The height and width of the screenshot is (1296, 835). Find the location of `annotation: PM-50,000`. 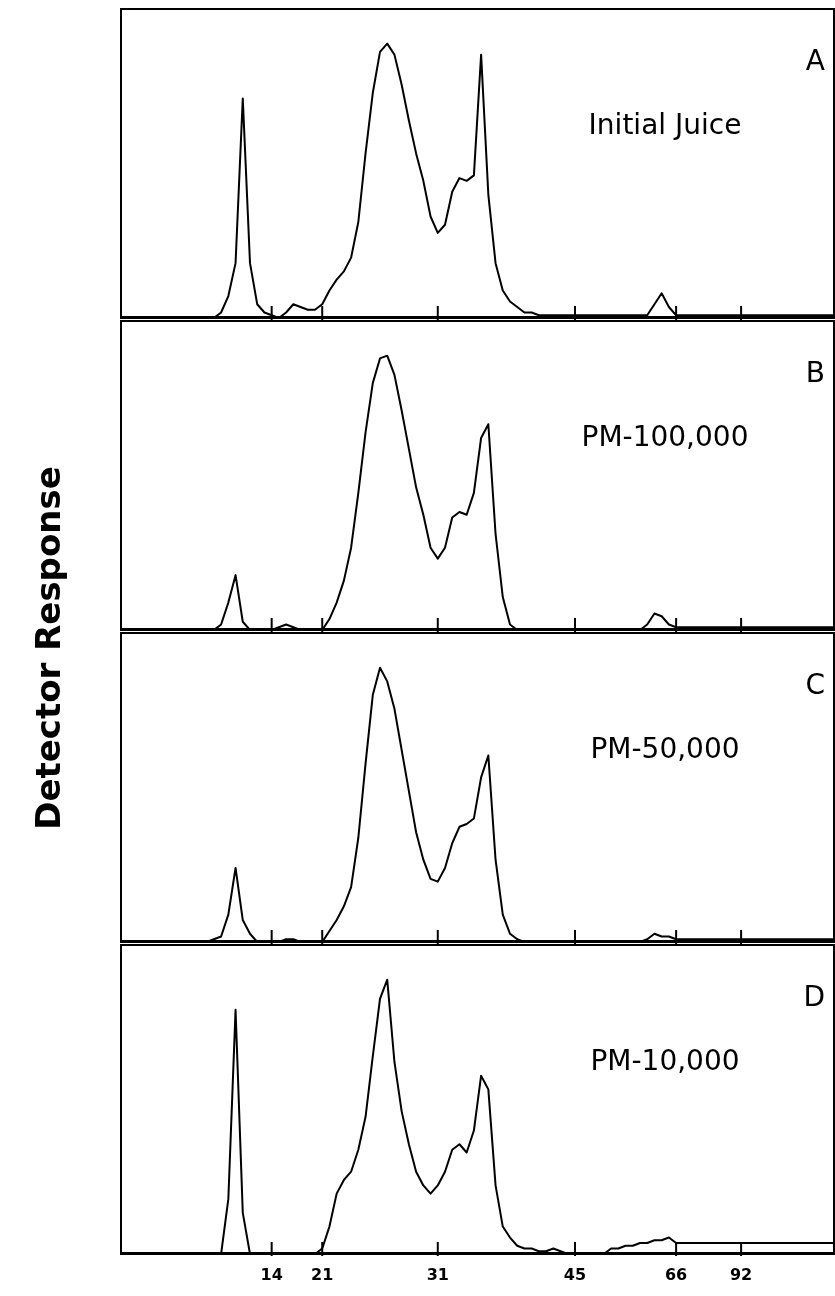

annotation: PM-50,000 is located at coordinates (665, 748).